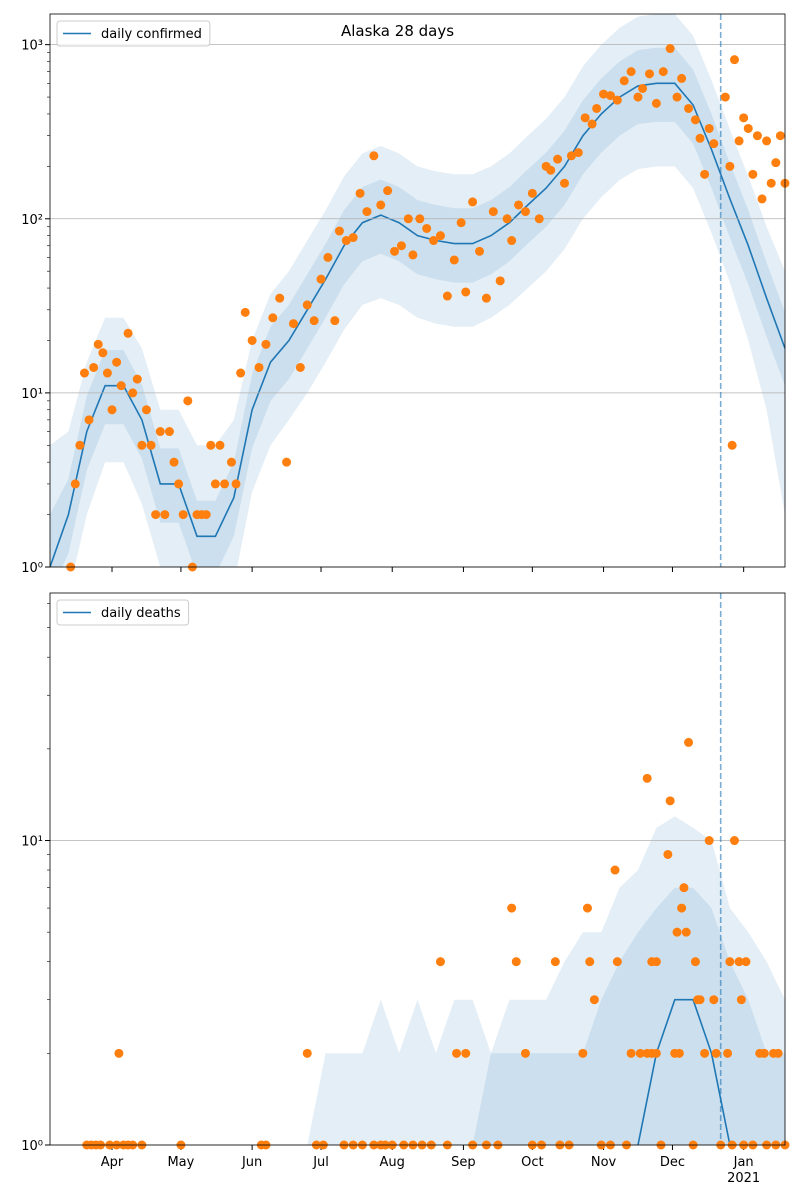 This screenshot has width=800, height=1204. Describe the element at coordinates (463, 1162) in the screenshot. I see `x-tick-label: Sep` at that location.